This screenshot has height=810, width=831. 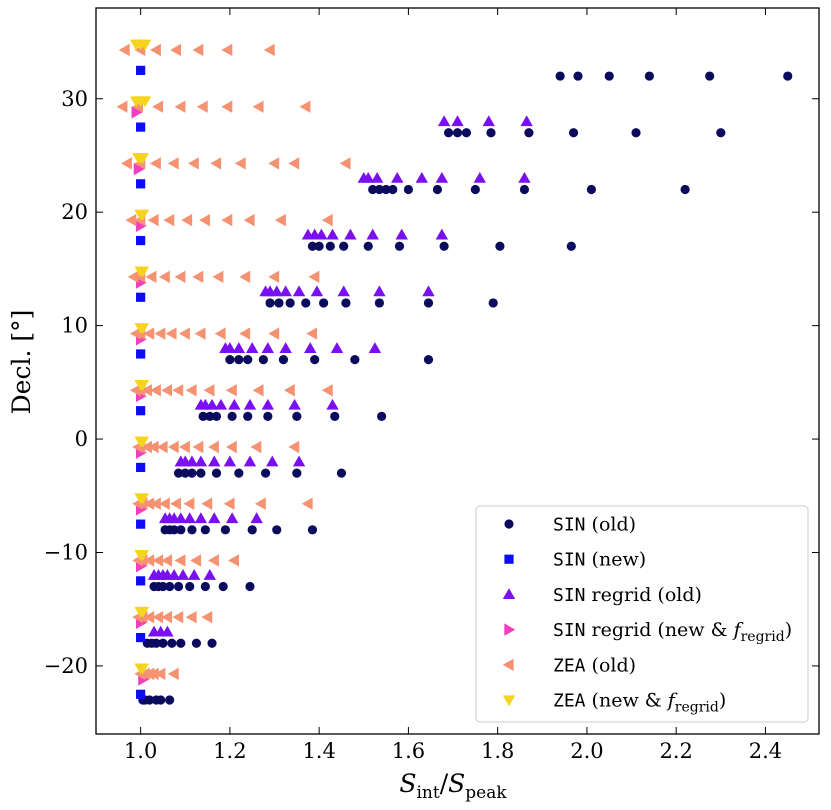 I want to click on legend-entry: SIN regrid (old), so click(x=602, y=595).